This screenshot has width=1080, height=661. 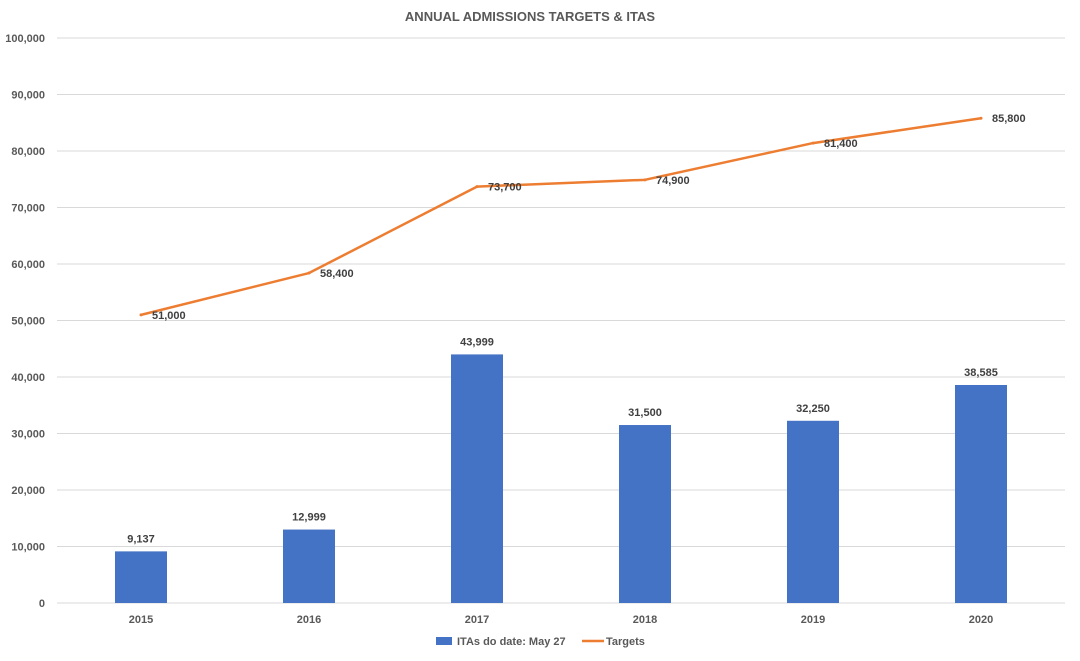 What do you see at coordinates (337, 274) in the screenshot?
I see `line-data-label: 58,400` at bounding box center [337, 274].